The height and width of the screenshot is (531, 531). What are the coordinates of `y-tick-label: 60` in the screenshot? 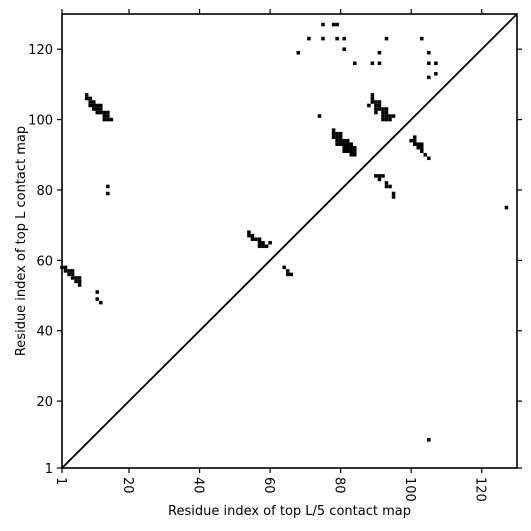 It's located at (44, 261).